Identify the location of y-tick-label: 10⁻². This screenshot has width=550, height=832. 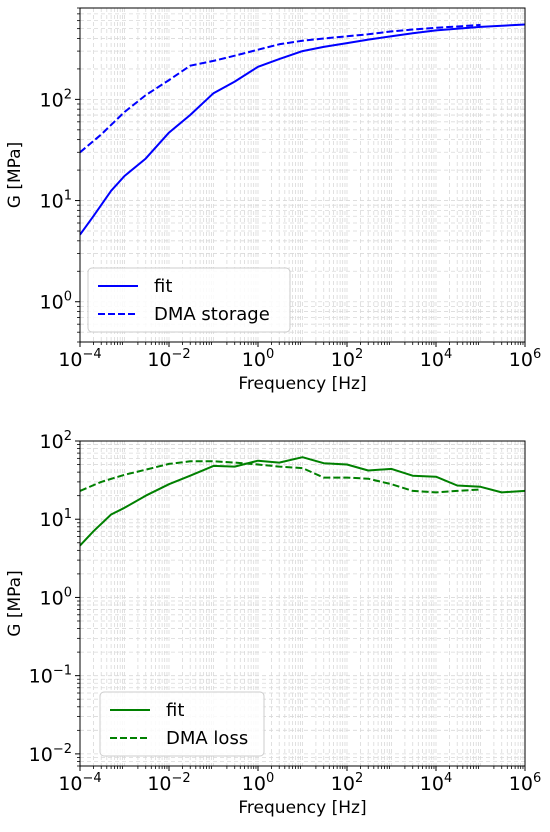
(50, 754).